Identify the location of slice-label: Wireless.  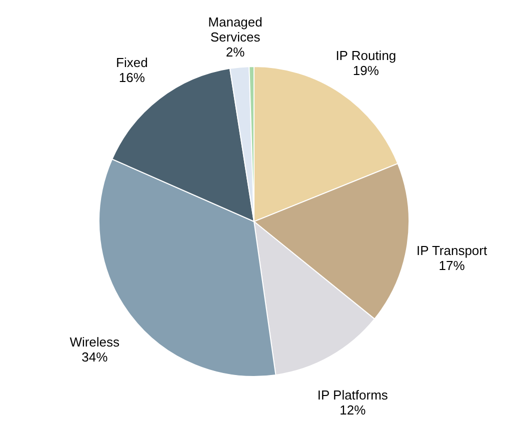
(95, 342).